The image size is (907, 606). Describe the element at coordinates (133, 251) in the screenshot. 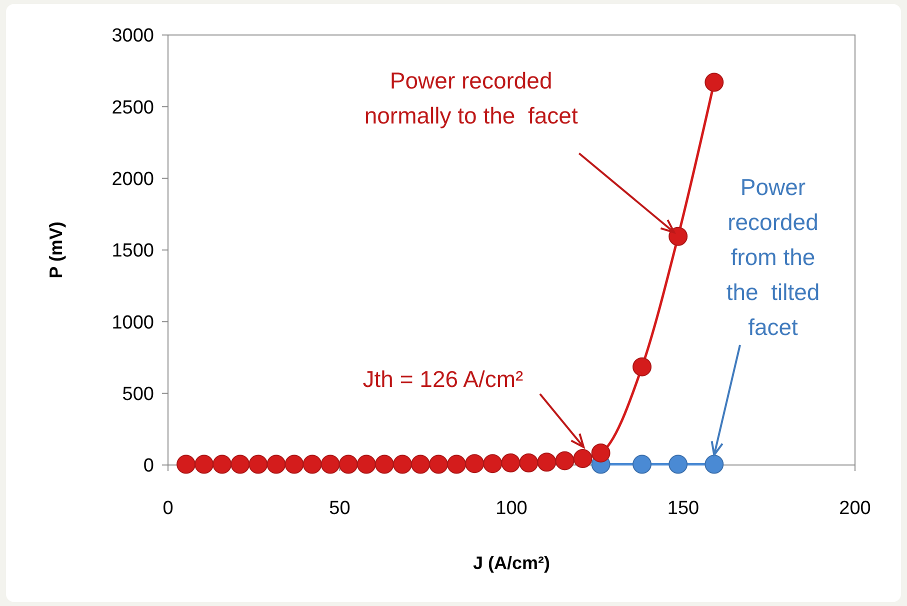

I see `y-tick-label: 1500` at that location.